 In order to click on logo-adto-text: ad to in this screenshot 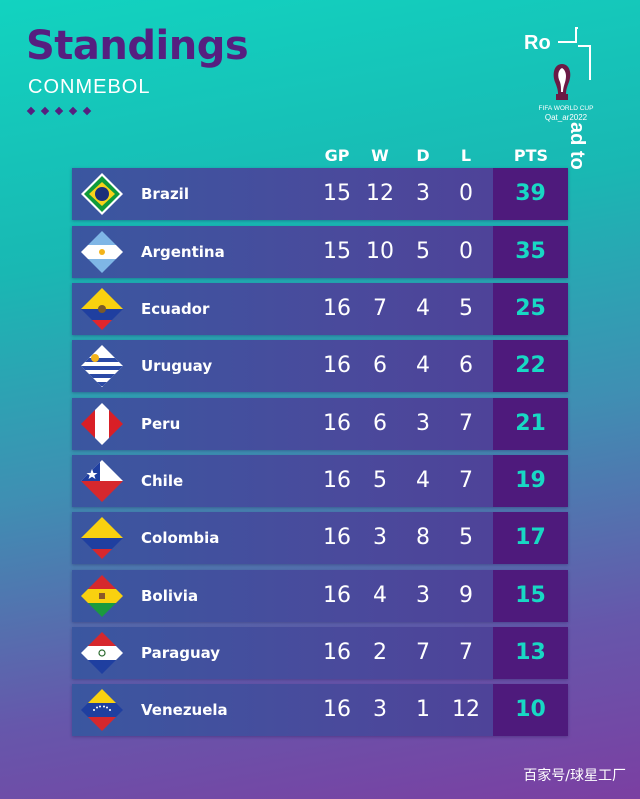, I will do `click(577, 146)`.